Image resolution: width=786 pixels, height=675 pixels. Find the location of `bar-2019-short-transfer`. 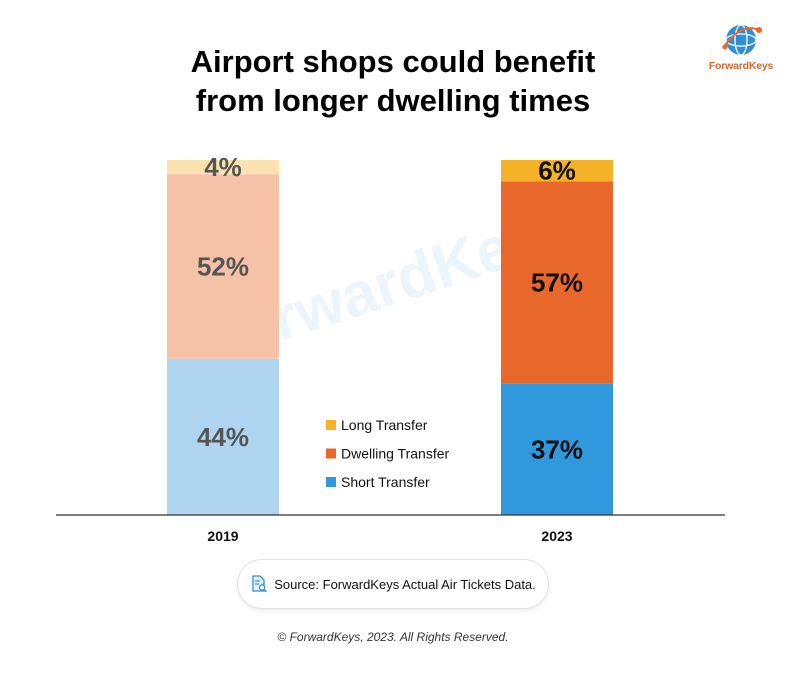

bar-2019-short-transfer is located at coordinates (223, 436).